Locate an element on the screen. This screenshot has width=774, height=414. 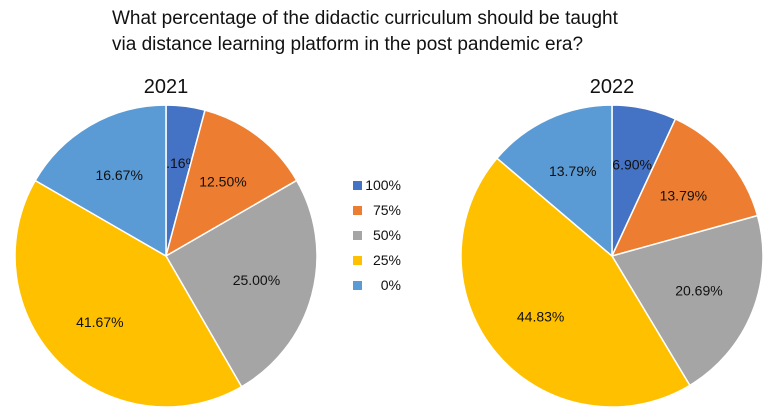
data-label-2021-50pct: 25.00% is located at coordinates (256, 280).